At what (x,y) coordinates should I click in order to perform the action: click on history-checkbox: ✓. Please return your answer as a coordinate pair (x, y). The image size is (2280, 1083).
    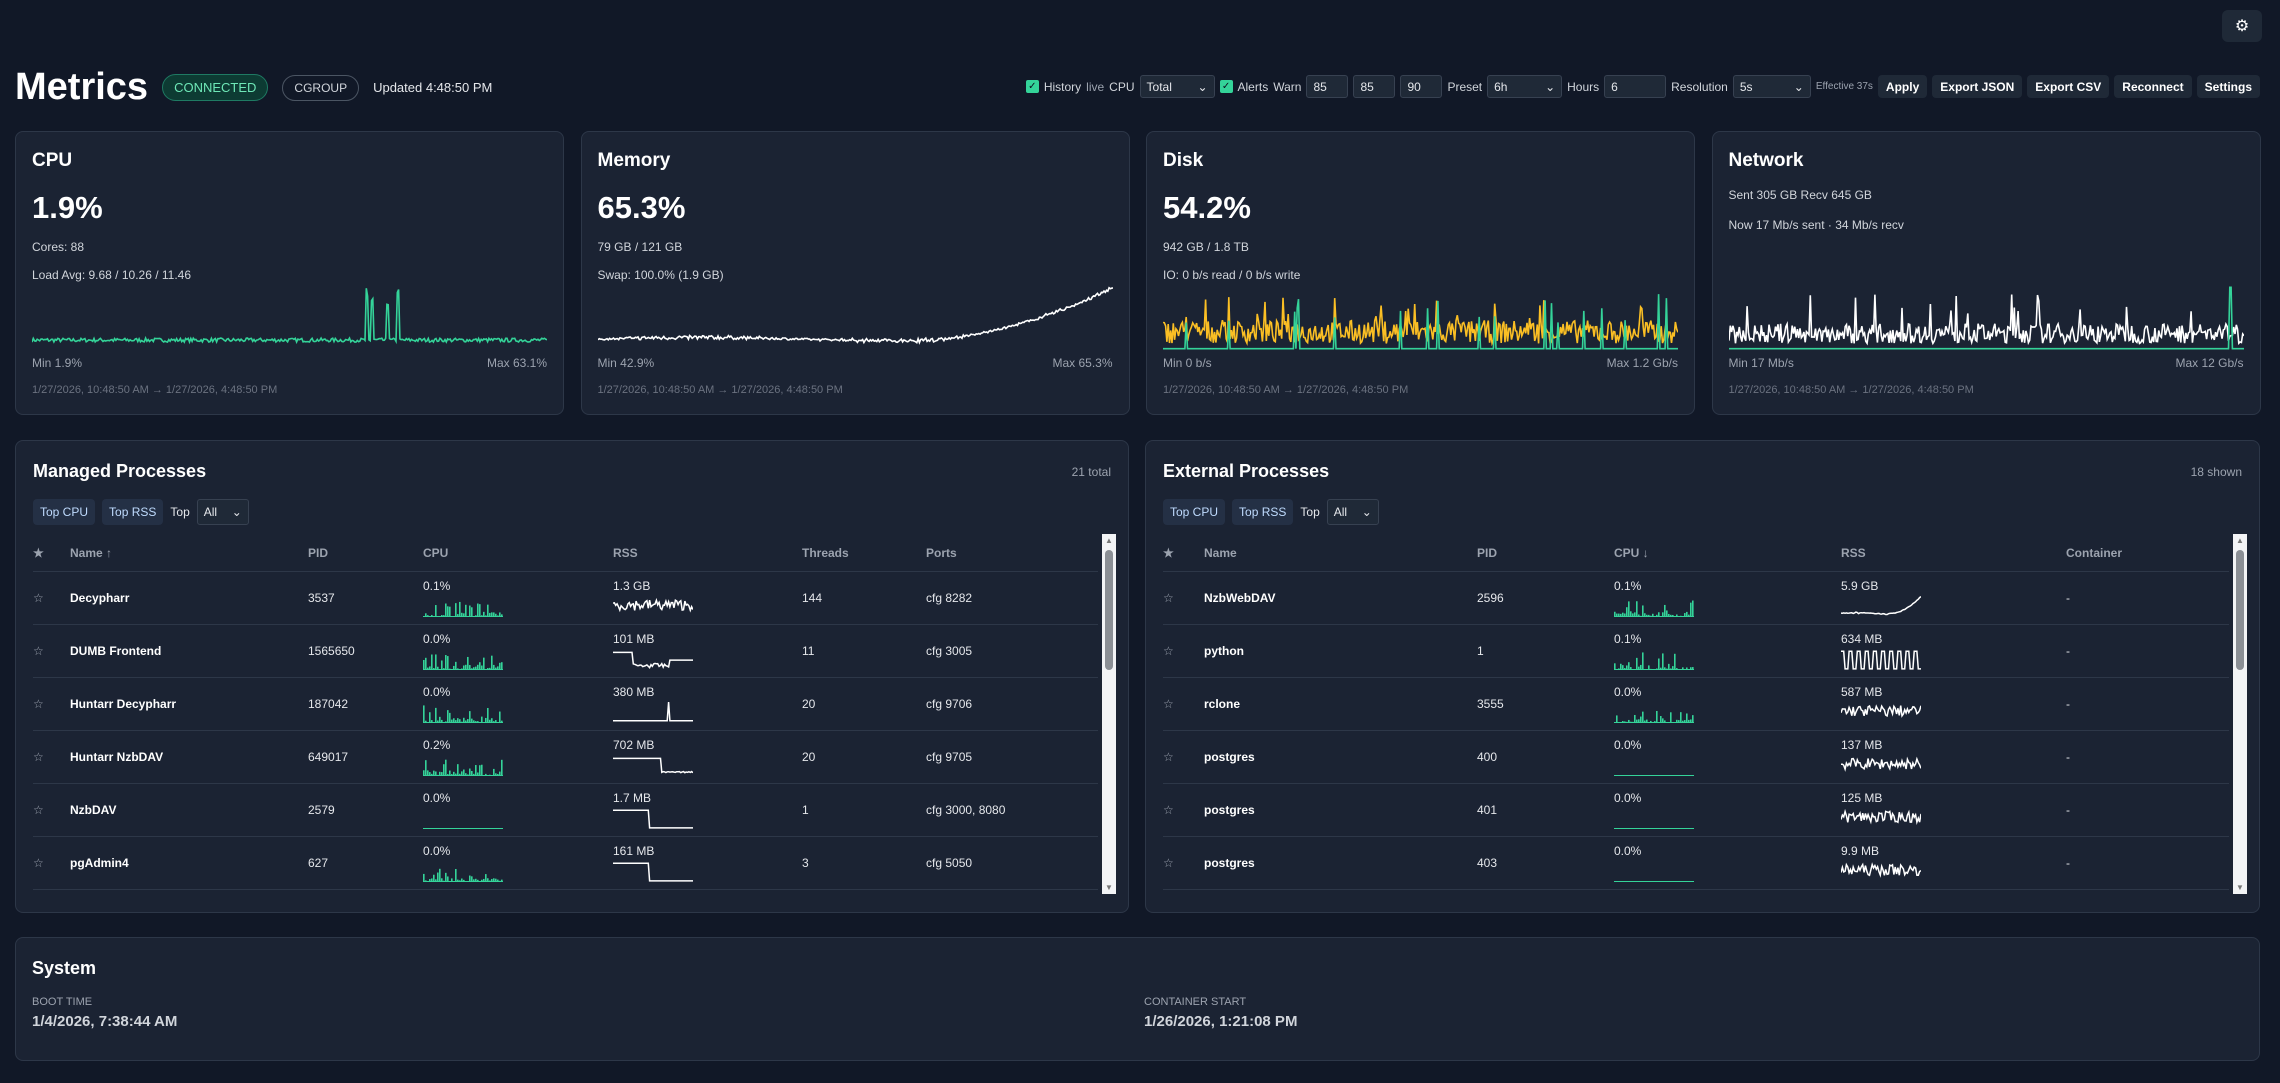
    Looking at the image, I should click on (1032, 86).